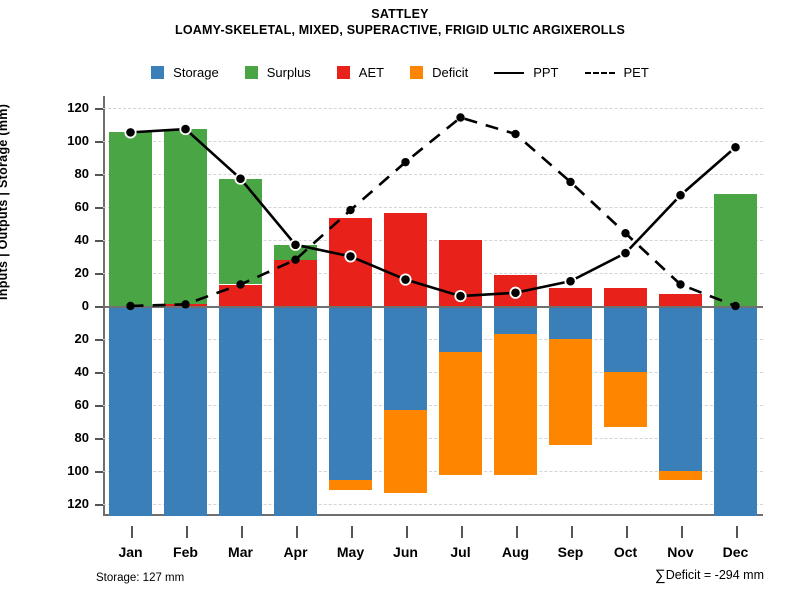 The image size is (800, 600). What do you see at coordinates (295, 244) in the screenshot?
I see `marker-ppt-apr` at bounding box center [295, 244].